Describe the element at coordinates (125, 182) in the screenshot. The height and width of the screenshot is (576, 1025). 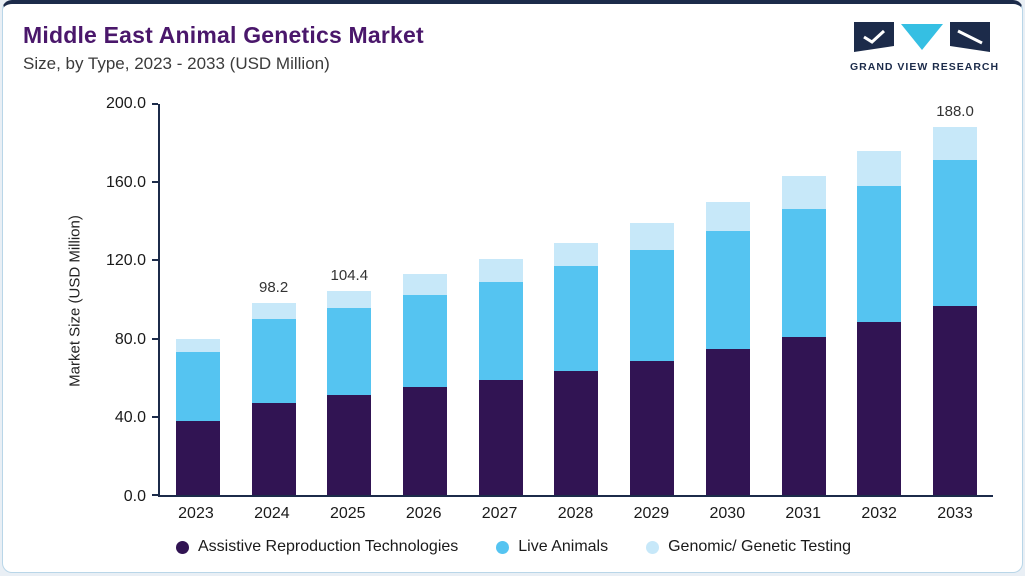
I see `y-tick-label: 160.0` at that location.